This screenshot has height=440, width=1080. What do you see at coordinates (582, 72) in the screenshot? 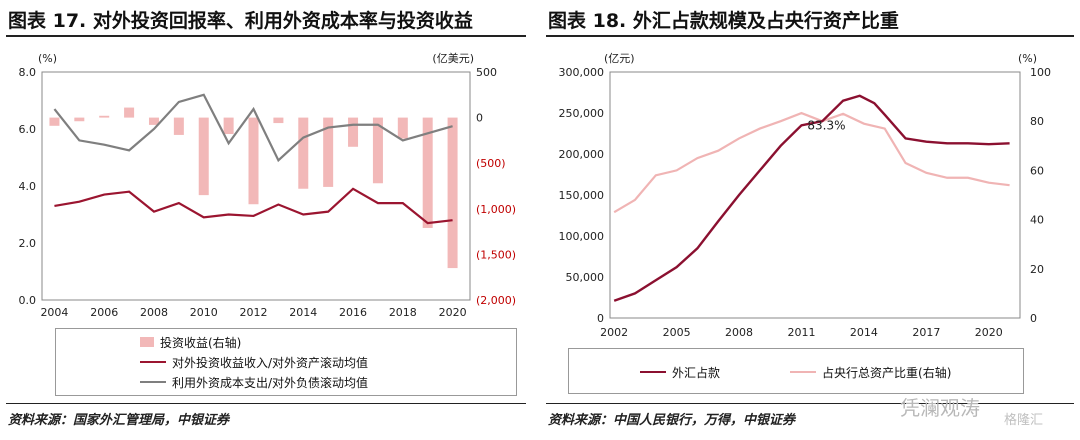
I see `y-left-tick-label: 300,000` at bounding box center [582, 72].